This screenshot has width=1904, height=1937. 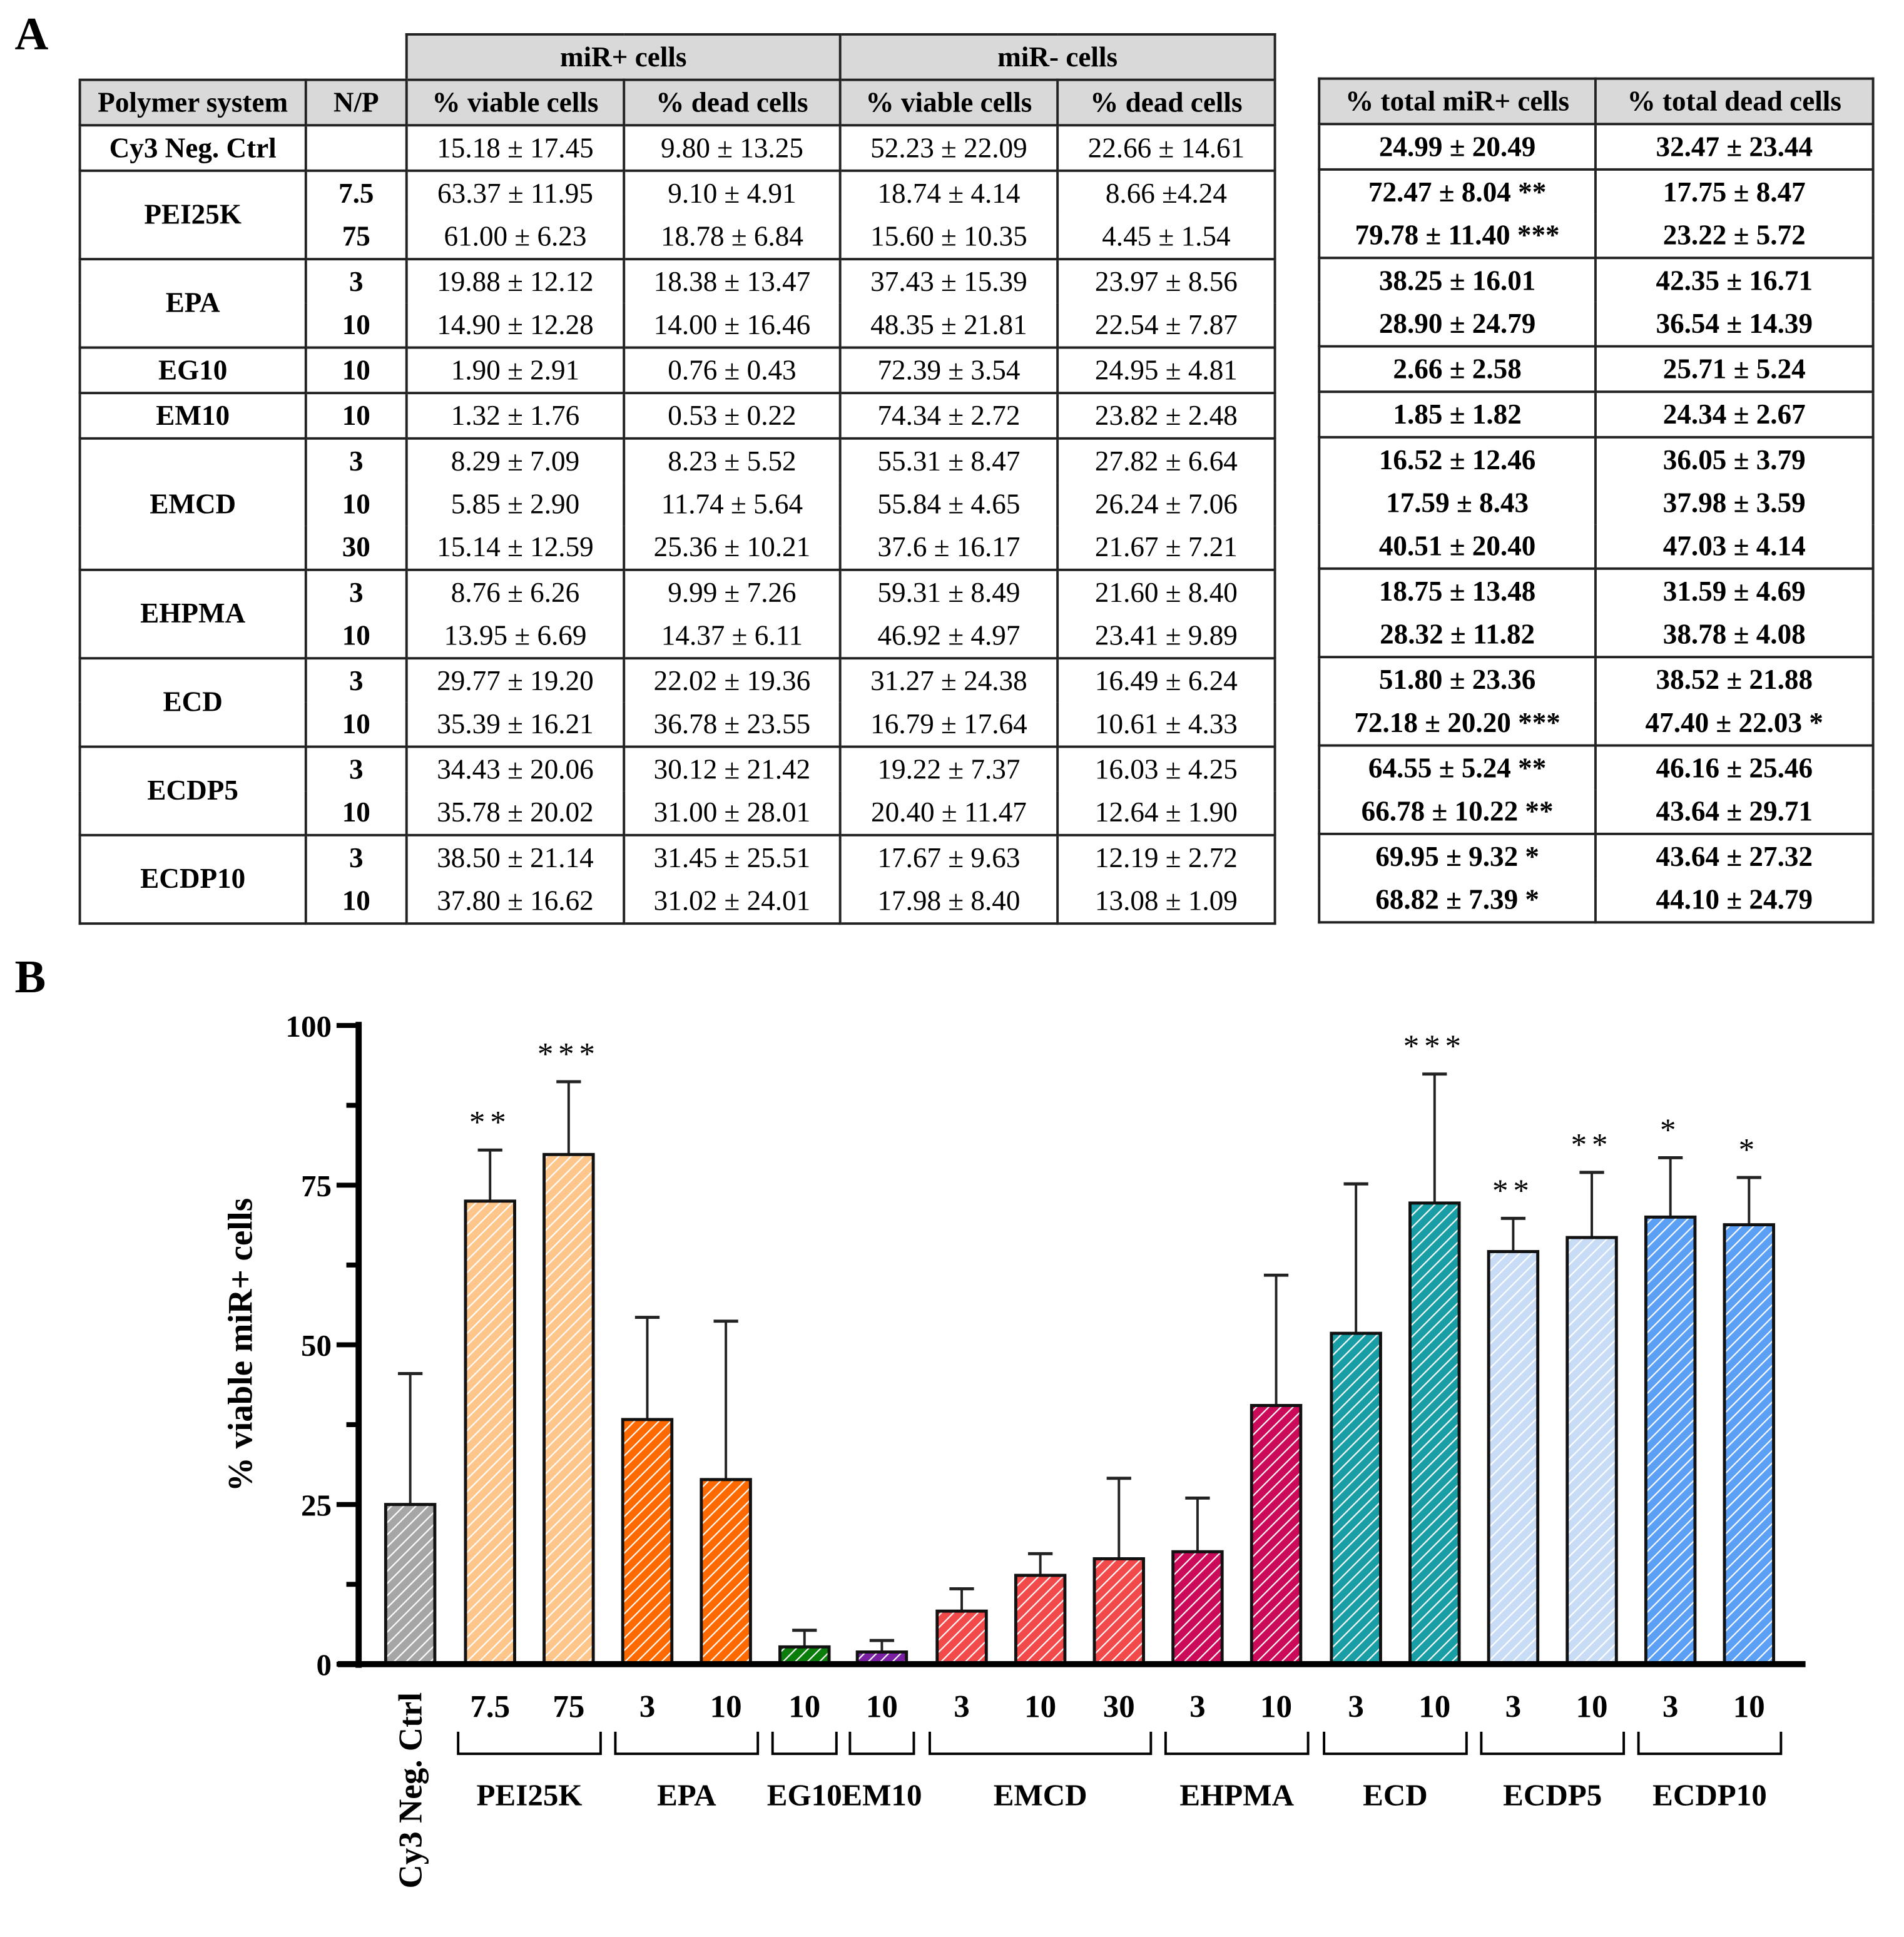 What do you see at coordinates (530, 1795) in the screenshot?
I see `group-label: PEI25K` at bounding box center [530, 1795].